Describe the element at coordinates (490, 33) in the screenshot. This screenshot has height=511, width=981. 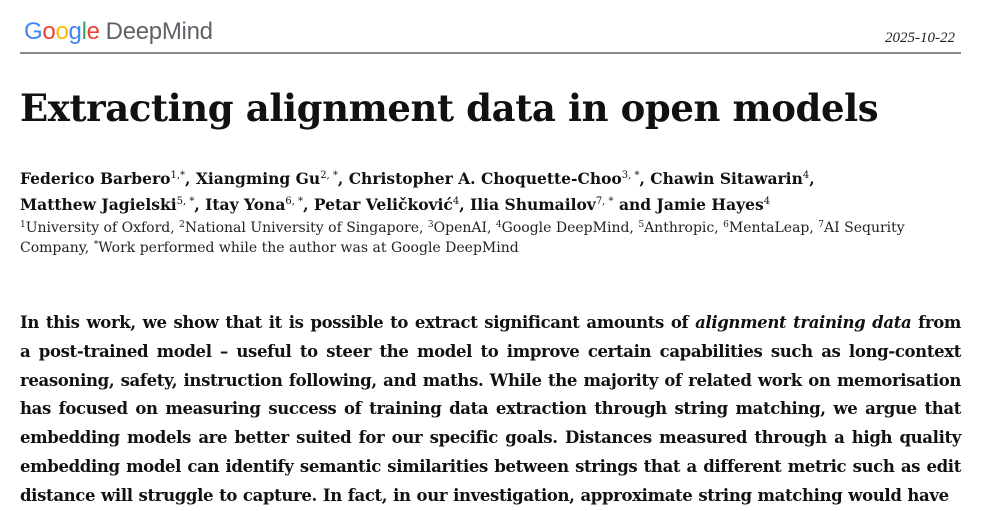
I see `paper-header: Google DeepMind 2025-10-22` at that location.